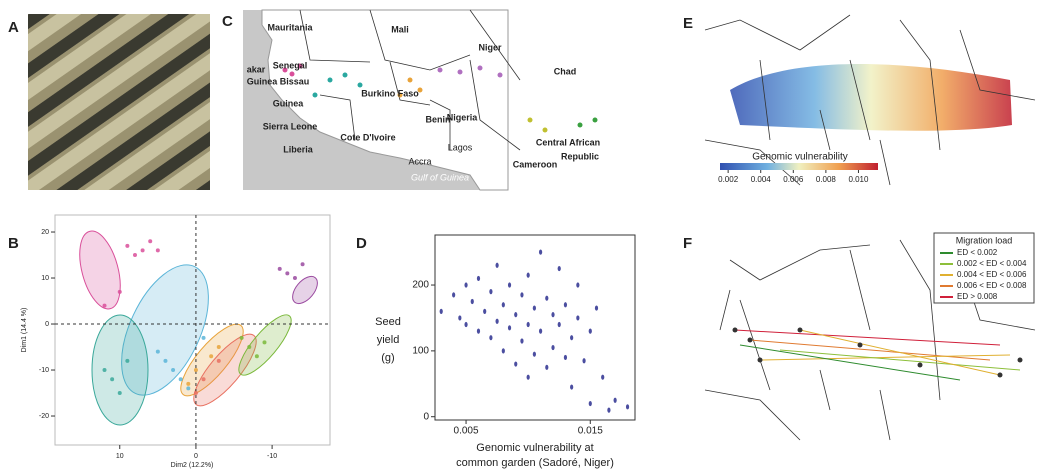 This screenshot has width=1041, height=472. What do you see at coordinates (992, 274) in the screenshot?
I see `legend-label: 0.004 < ED < 0.006` at bounding box center [992, 274].